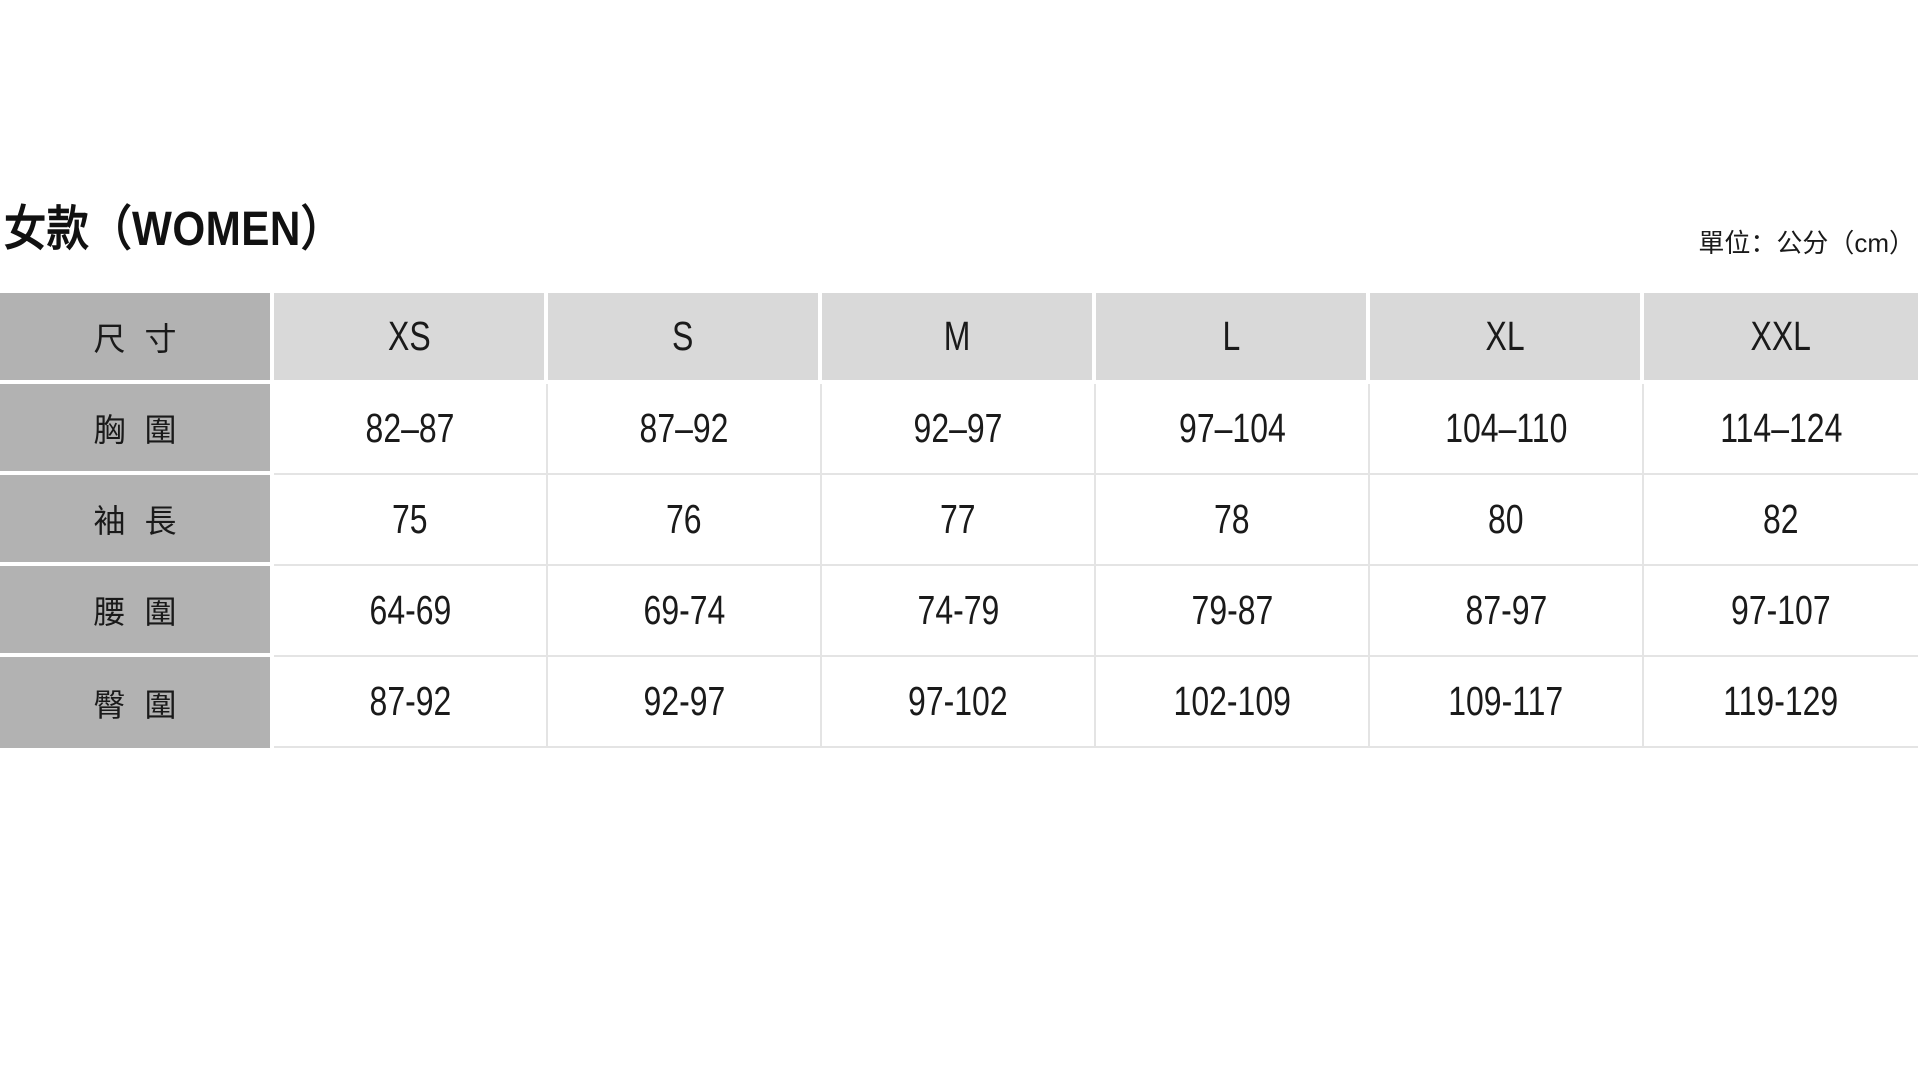 The image size is (1920, 1080). I want to click on data-cell-sleeve-m: 77, so click(959, 520).